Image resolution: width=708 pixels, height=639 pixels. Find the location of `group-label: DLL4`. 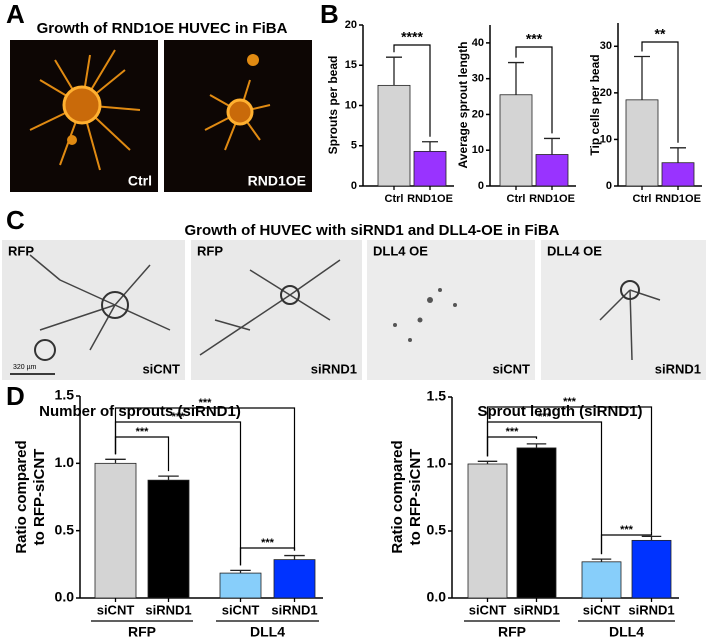

group-label: DLL4 is located at coordinates (626, 631).